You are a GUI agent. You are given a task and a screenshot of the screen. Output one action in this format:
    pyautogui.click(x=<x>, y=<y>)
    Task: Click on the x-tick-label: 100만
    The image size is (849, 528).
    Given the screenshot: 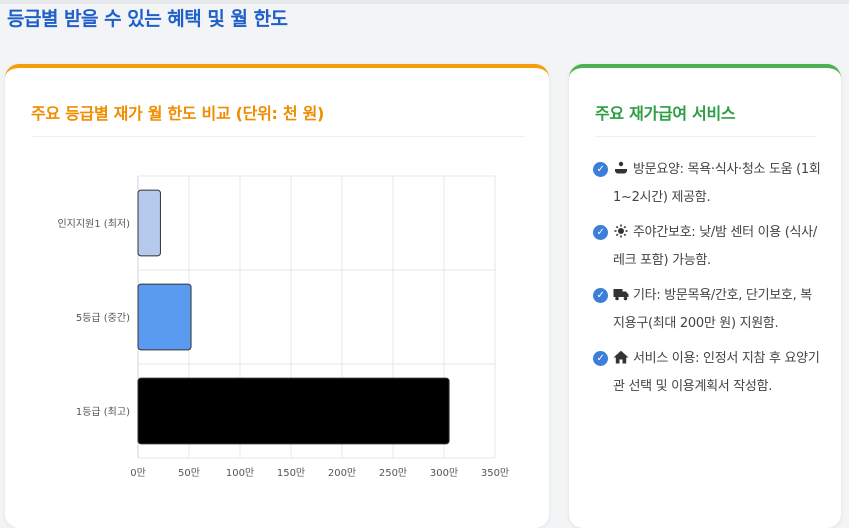 What is the action you would take?
    pyautogui.click(x=240, y=473)
    